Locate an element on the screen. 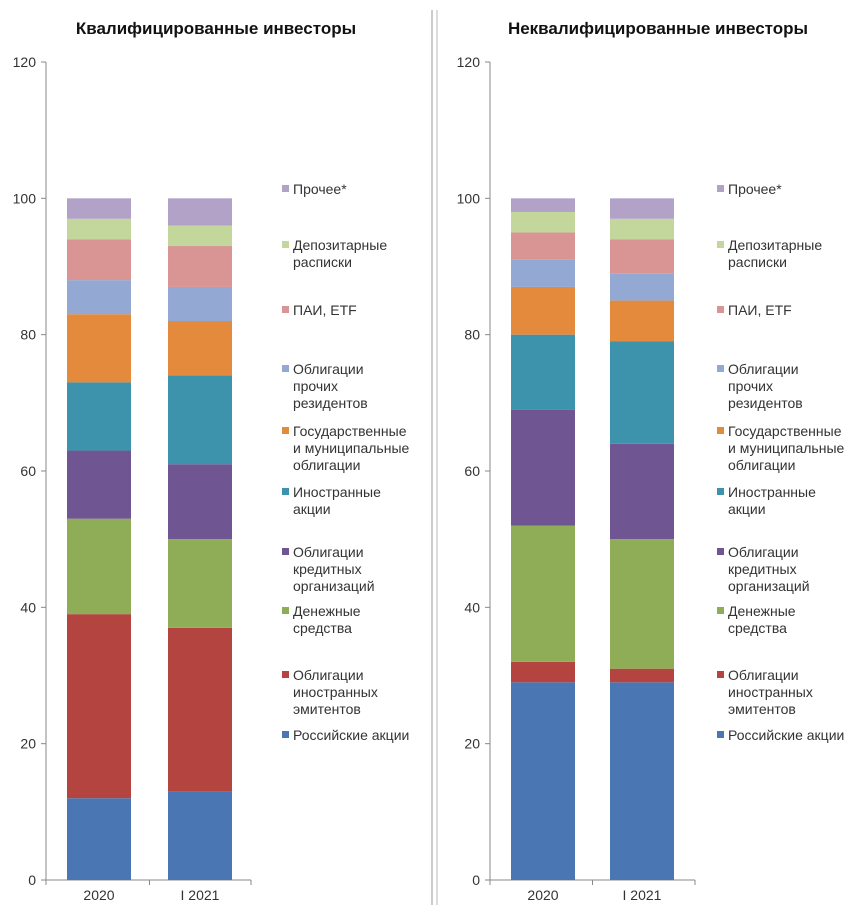 This screenshot has width=853, height=905. x-tick-label: I 2021 is located at coordinates (200, 895).